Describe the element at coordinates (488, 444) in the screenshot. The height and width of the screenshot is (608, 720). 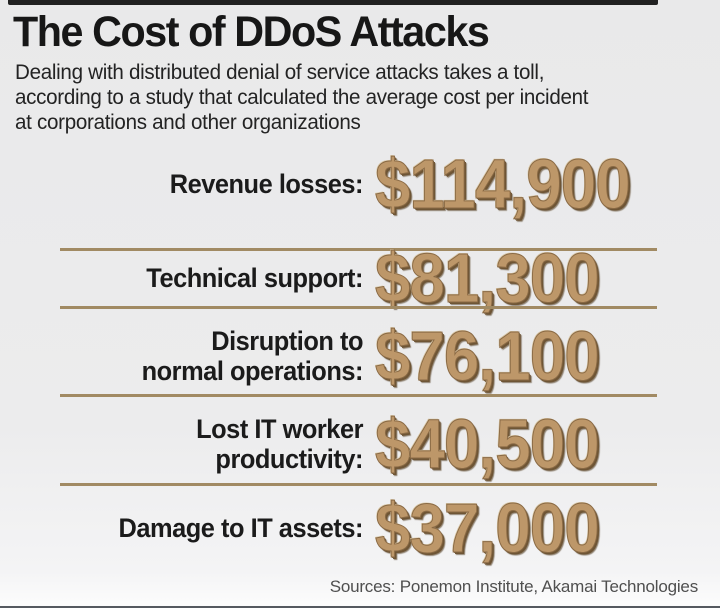
I see `row-value: $40,500` at that location.